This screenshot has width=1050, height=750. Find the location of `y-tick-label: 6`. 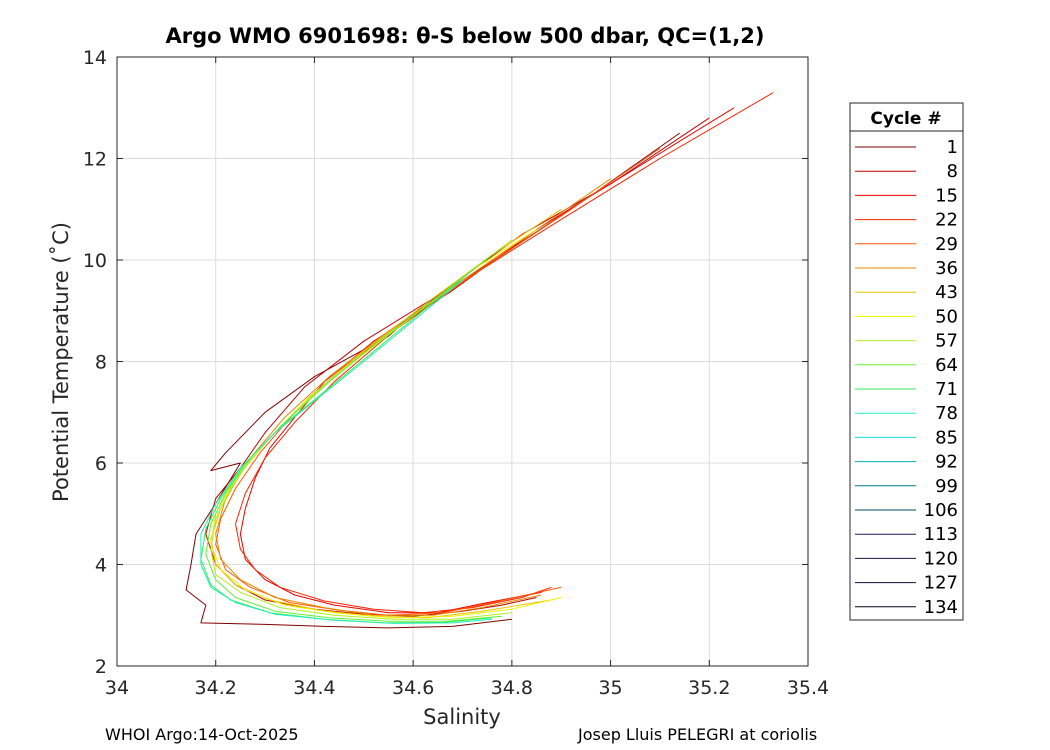

y-tick-label: 6 is located at coordinates (101, 464).